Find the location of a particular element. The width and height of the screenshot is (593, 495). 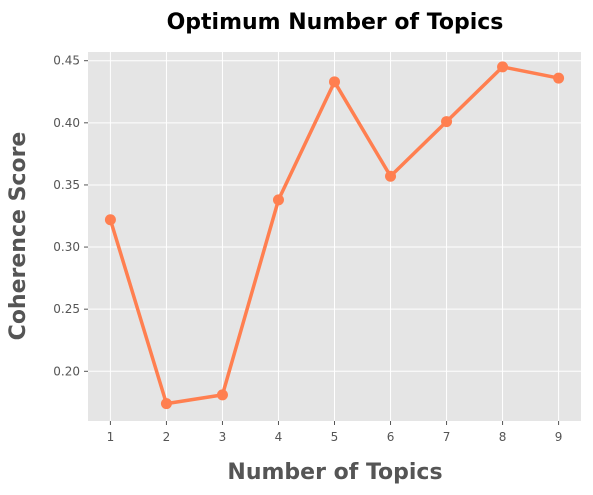

x-tick-label: 9 is located at coordinates (559, 437).